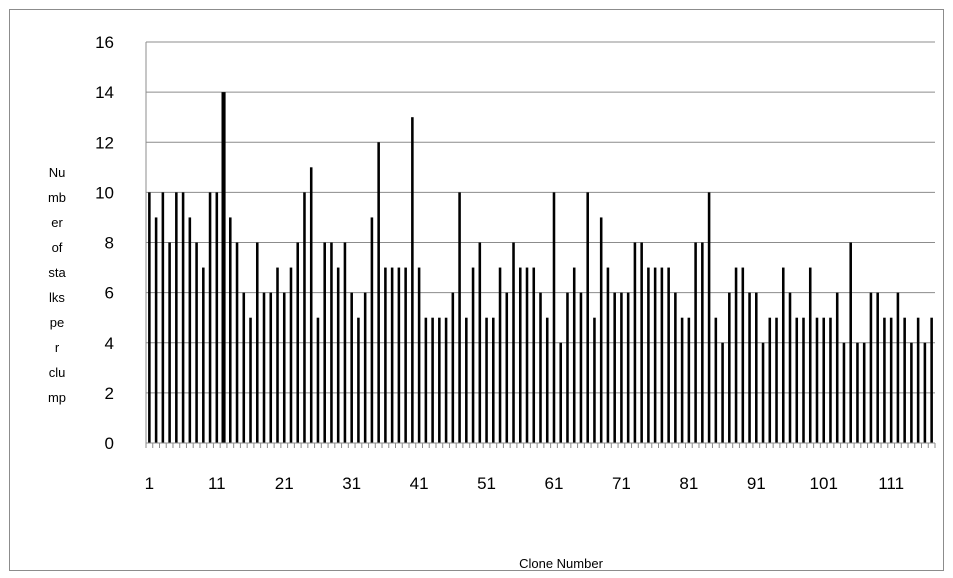  I want to click on x-tick-label: 71, so click(621, 483).